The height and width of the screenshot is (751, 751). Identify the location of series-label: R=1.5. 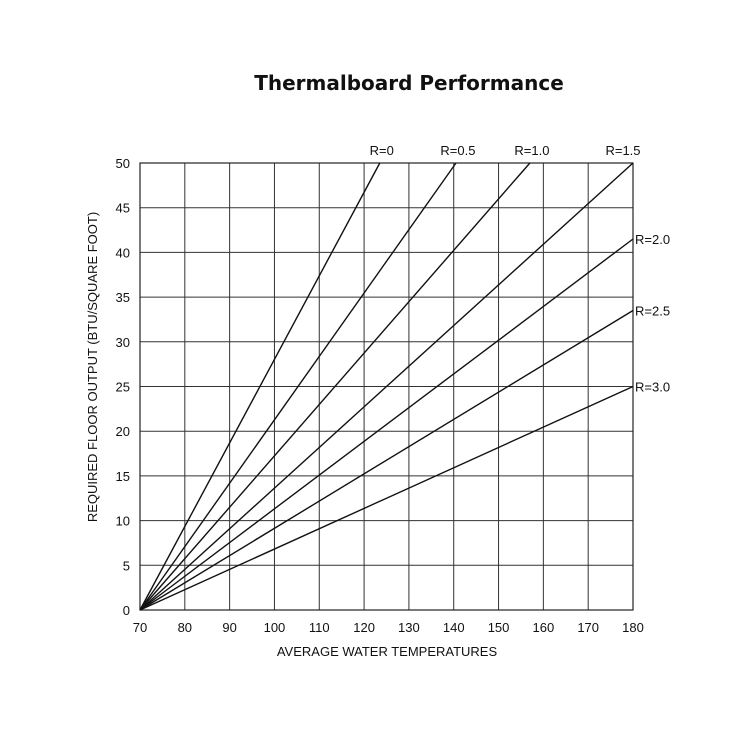
(622, 150).